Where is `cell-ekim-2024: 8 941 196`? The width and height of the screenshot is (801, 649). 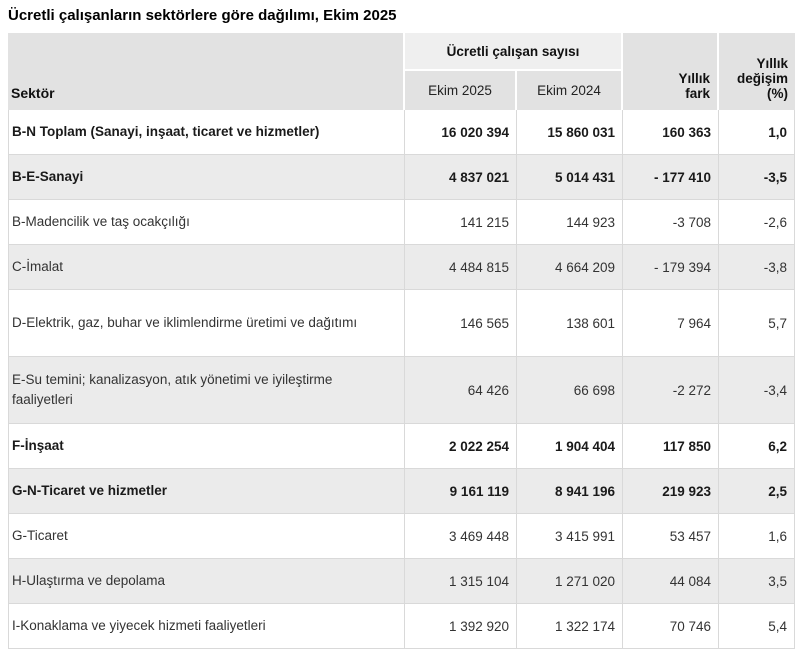
cell-ekim-2024: 8 941 196 is located at coordinates (570, 491).